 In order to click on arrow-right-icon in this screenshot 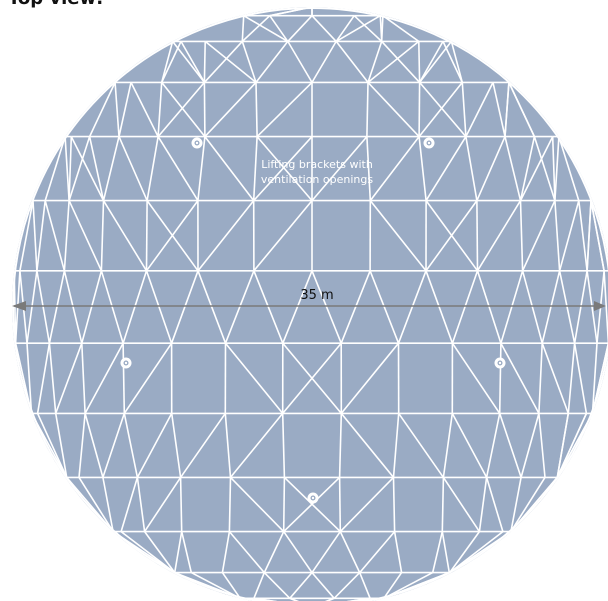, I will do `click(600, 306)`.